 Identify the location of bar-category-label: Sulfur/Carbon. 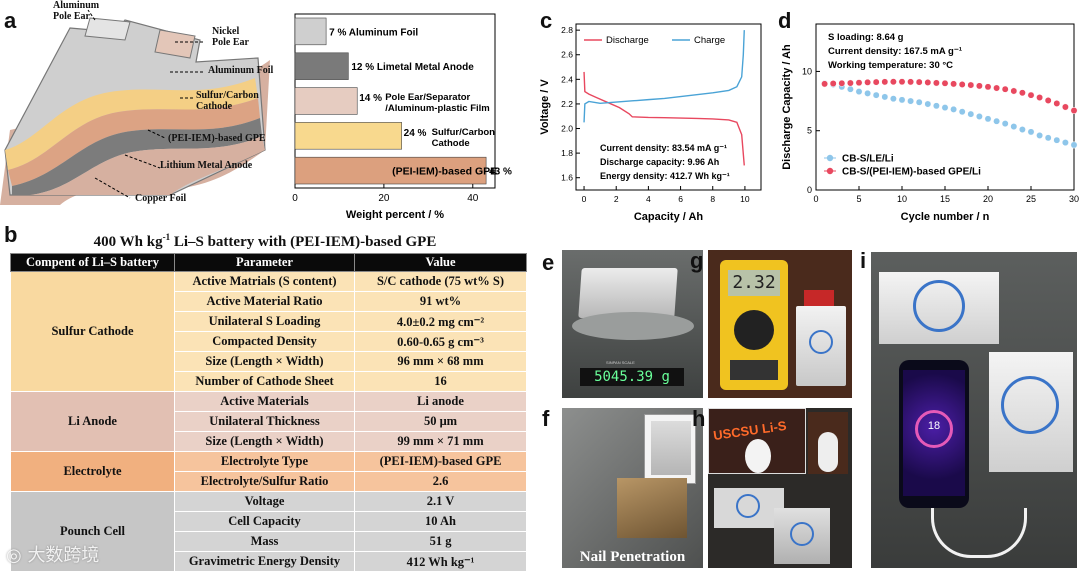
(464, 132).